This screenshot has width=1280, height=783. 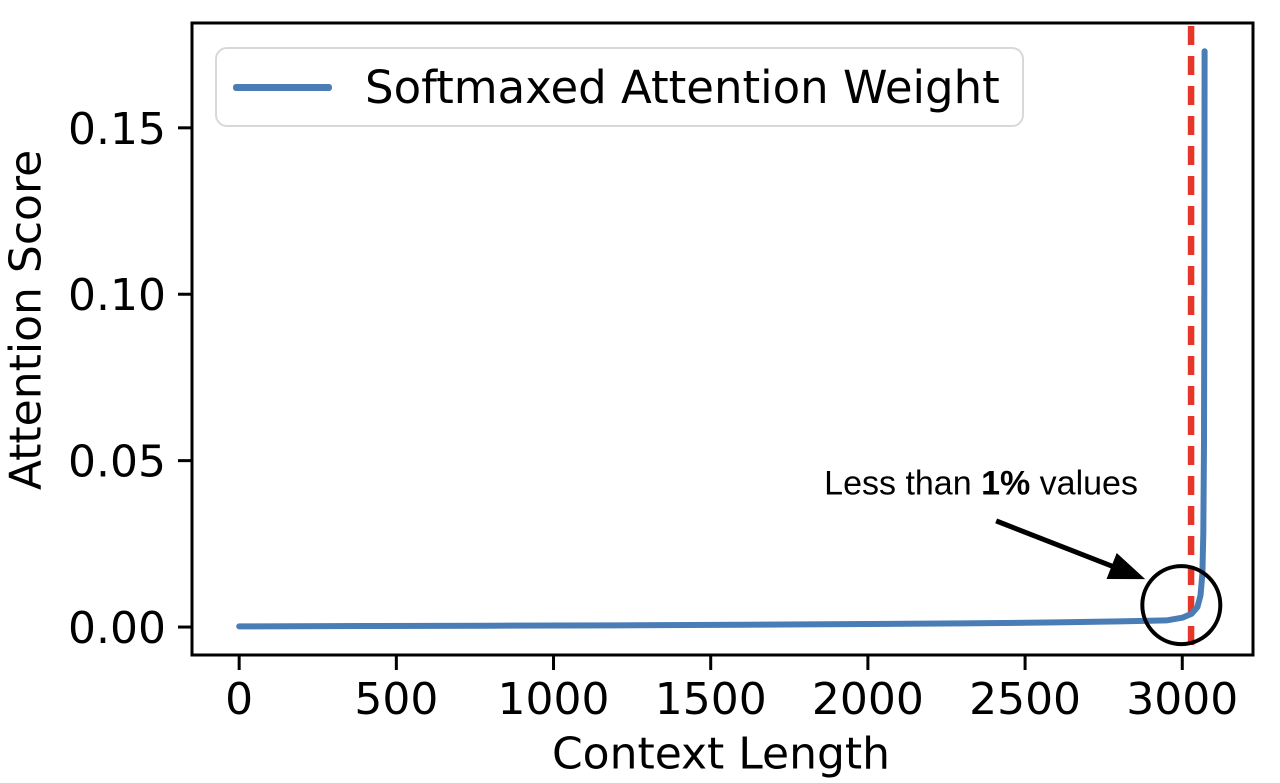 I want to click on legend-label: Softmaxed Attention Weight, so click(x=682, y=87).